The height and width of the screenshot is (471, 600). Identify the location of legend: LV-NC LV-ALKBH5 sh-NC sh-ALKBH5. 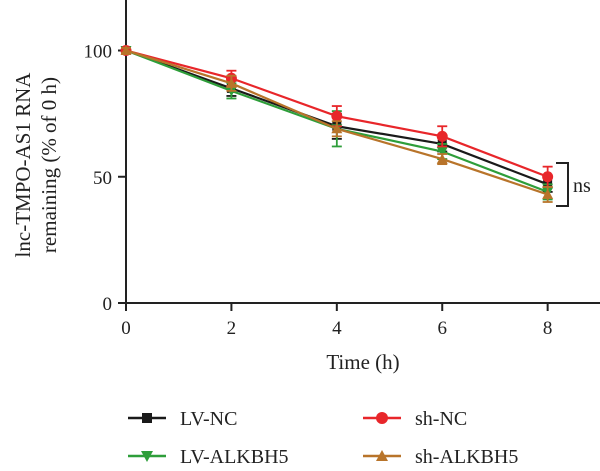
(323, 438).